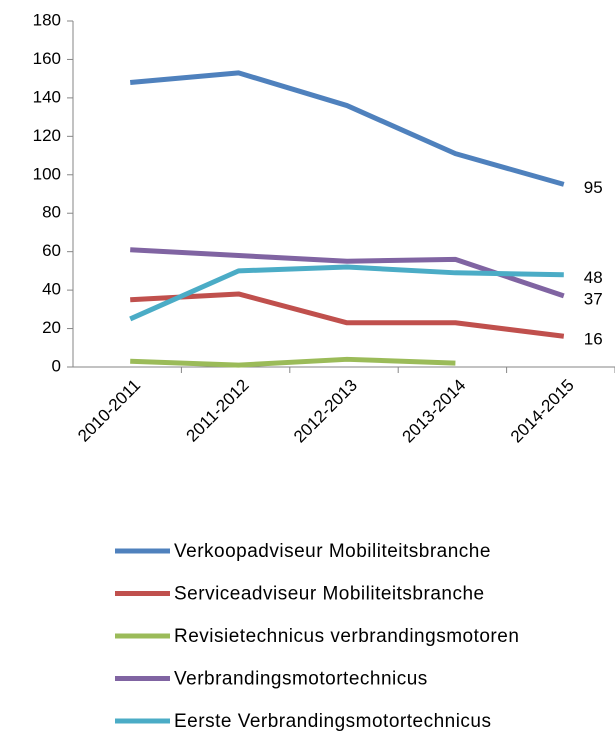 The width and height of the screenshot is (615, 735). I want to click on legend-label: Verbrandingsmotortechnicus, so click(301, 679).